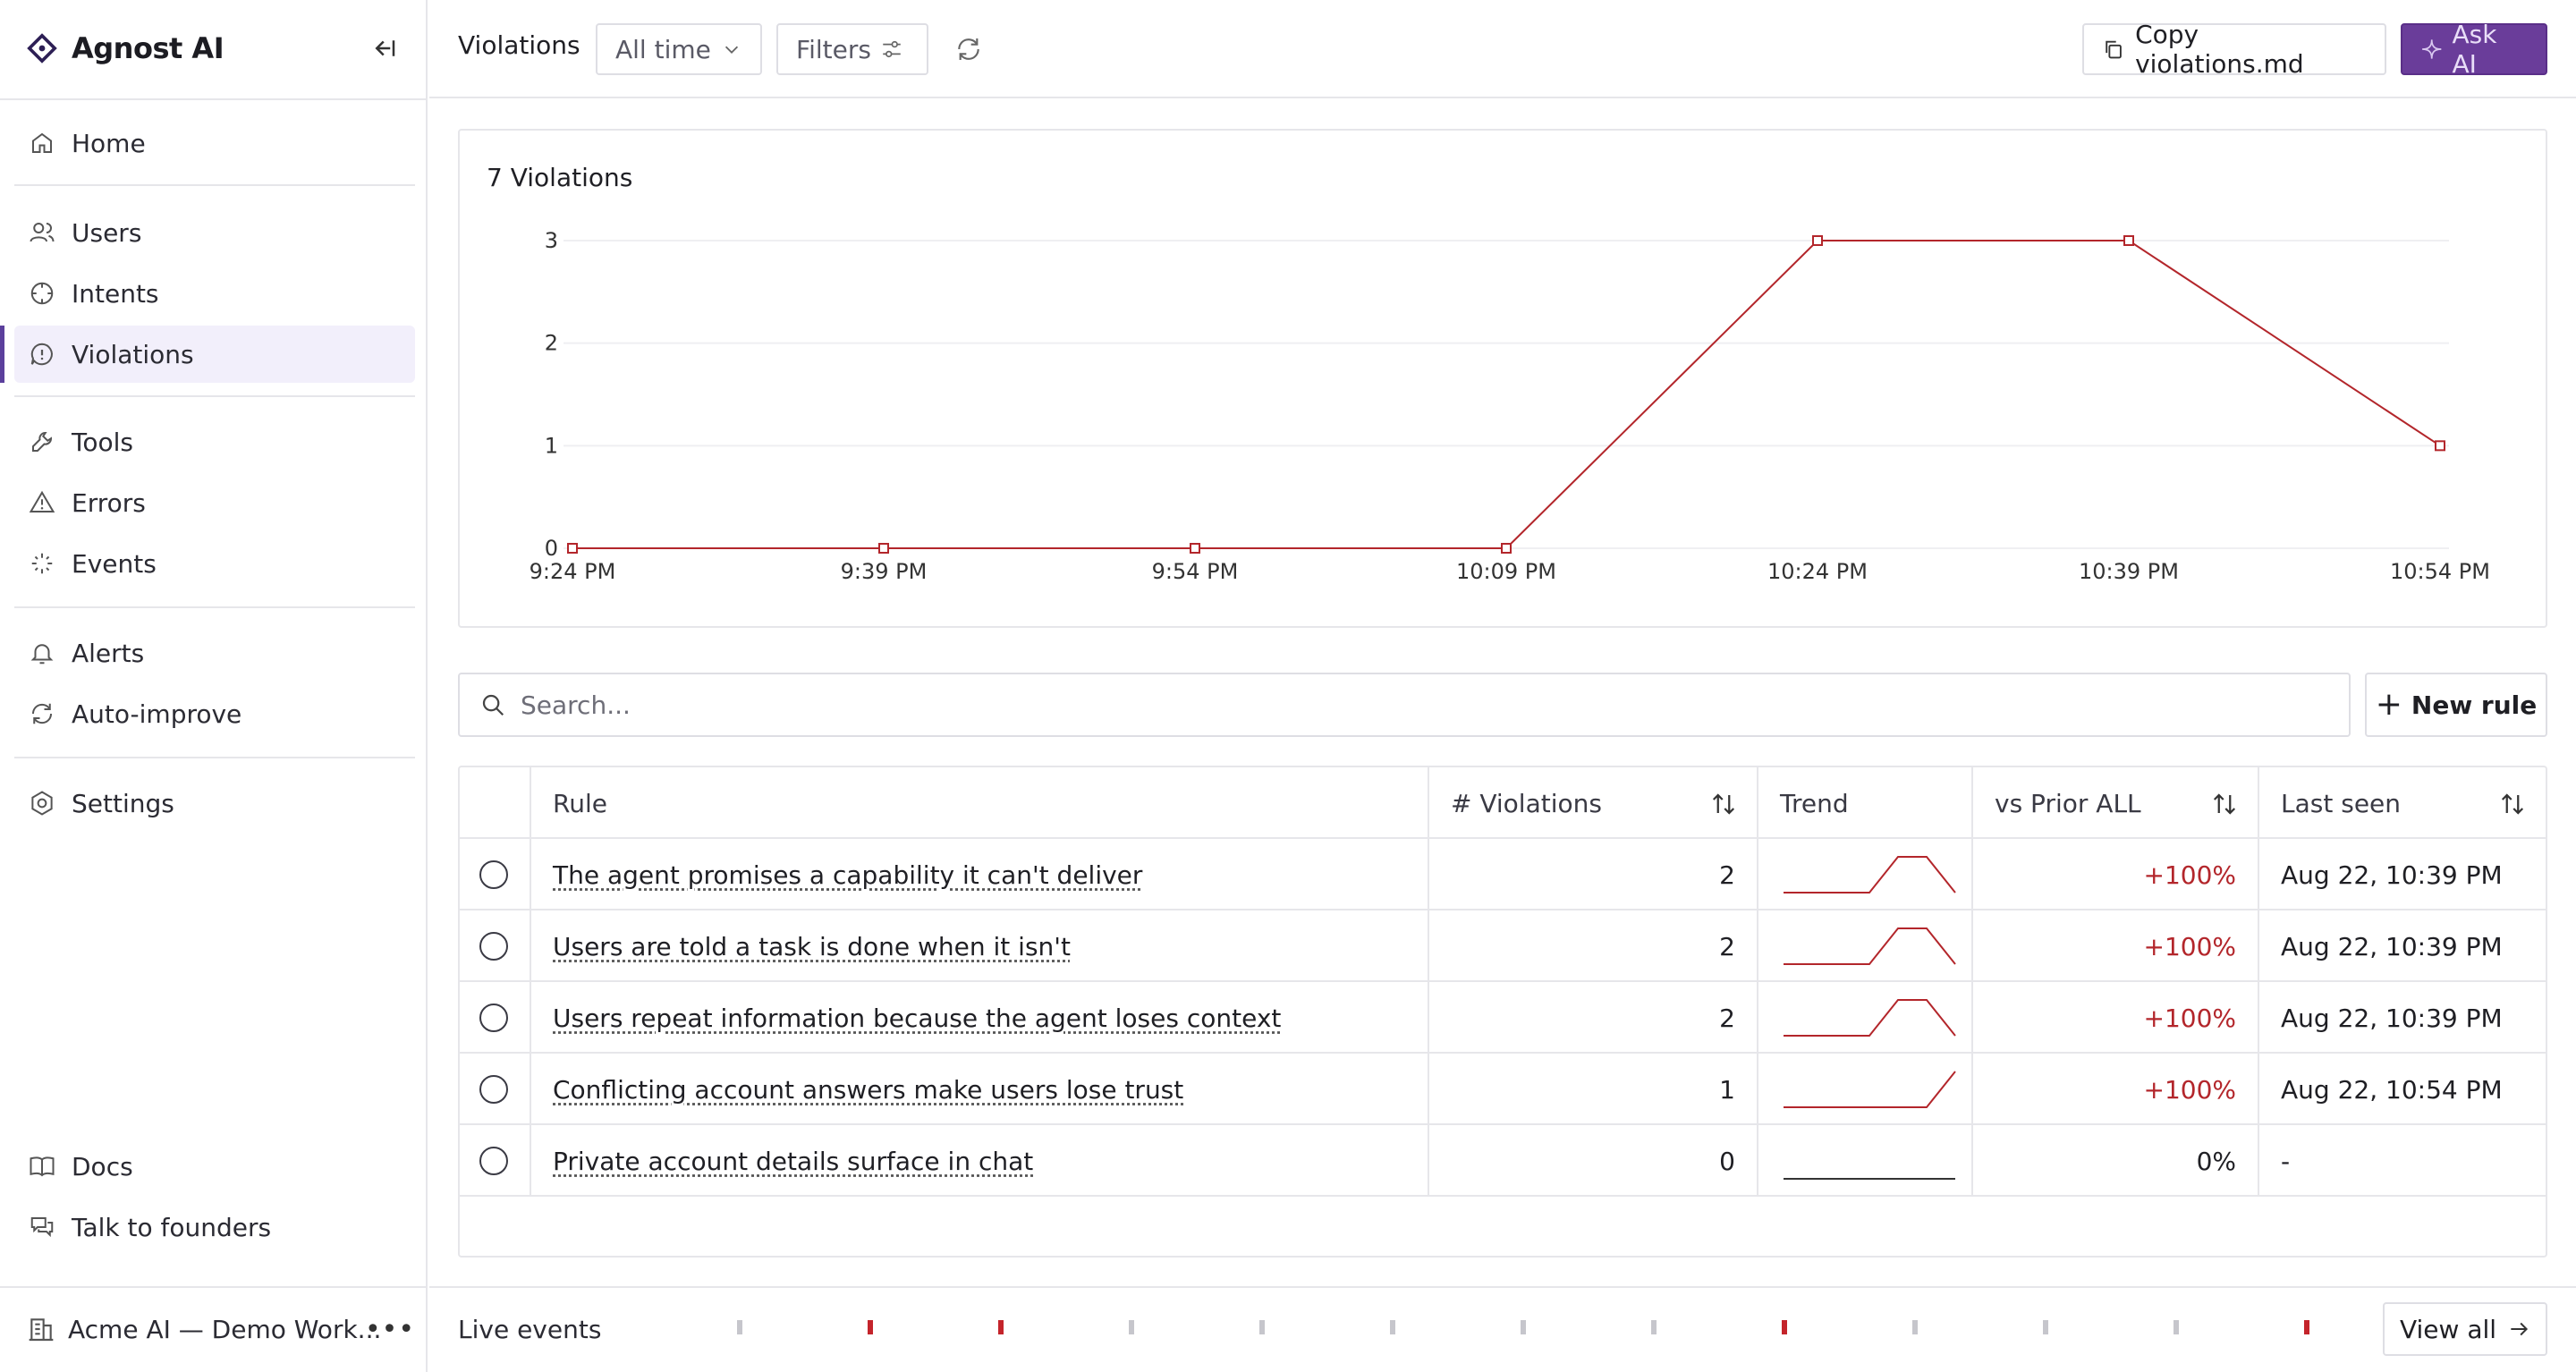 The image size is (2576, 1372). I want to click on live-events-label: Live events, so click(530, 1329).